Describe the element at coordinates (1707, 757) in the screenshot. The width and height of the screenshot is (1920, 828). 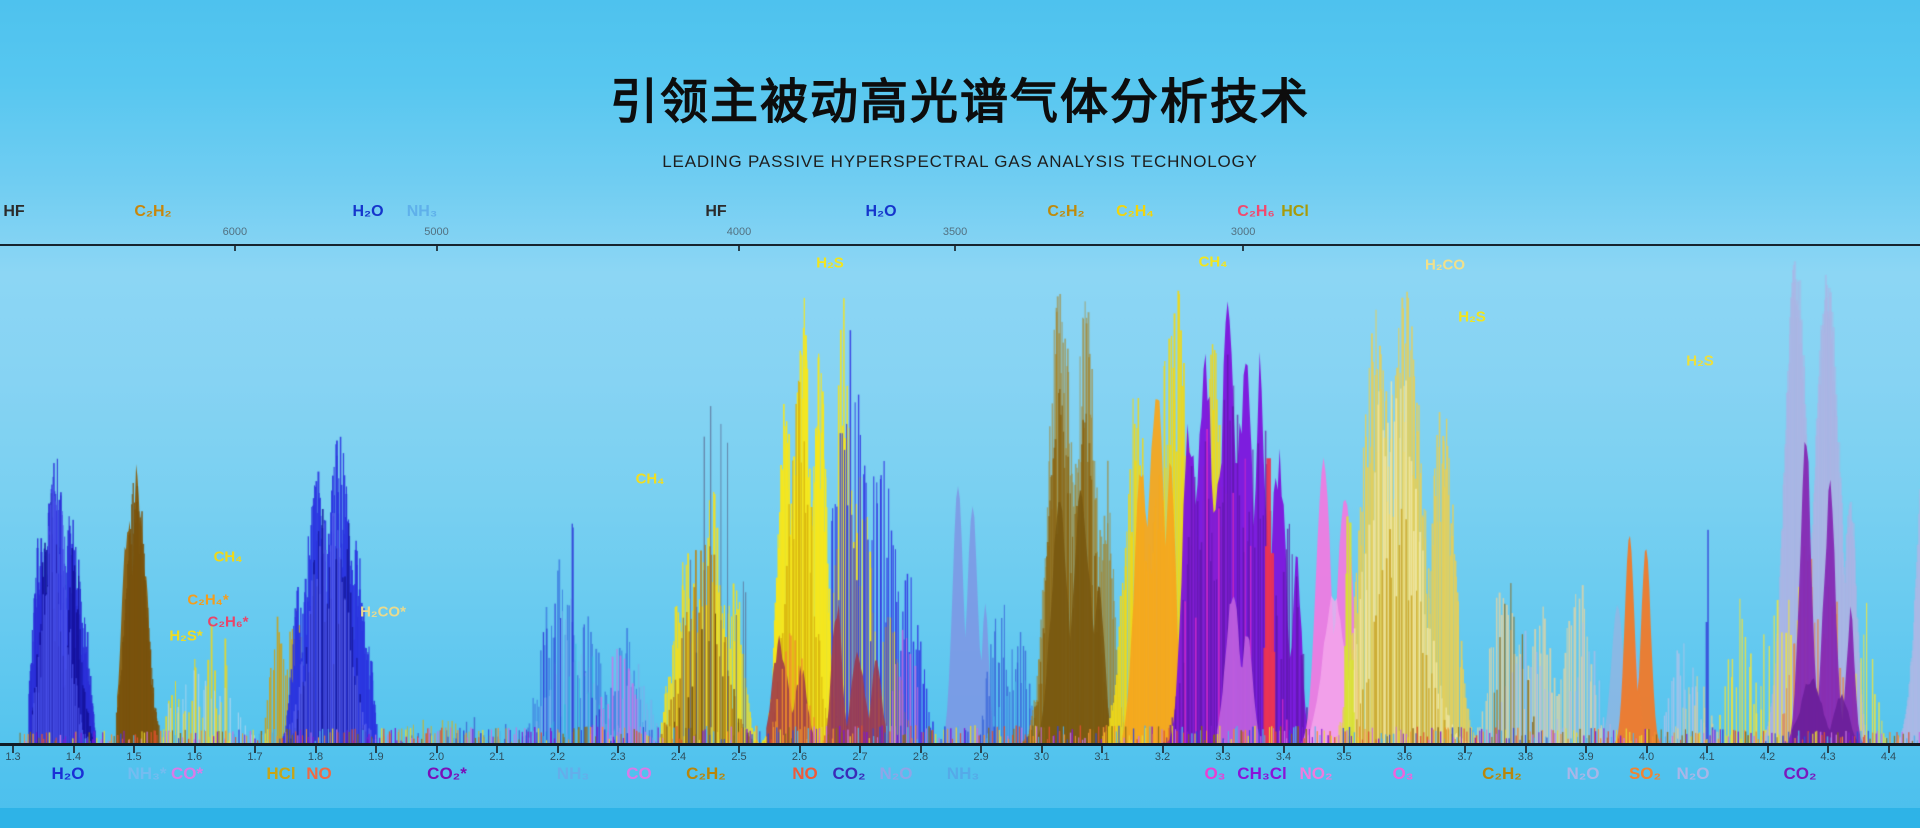
I see `wavelength-tick-label: 4.1` at that location.